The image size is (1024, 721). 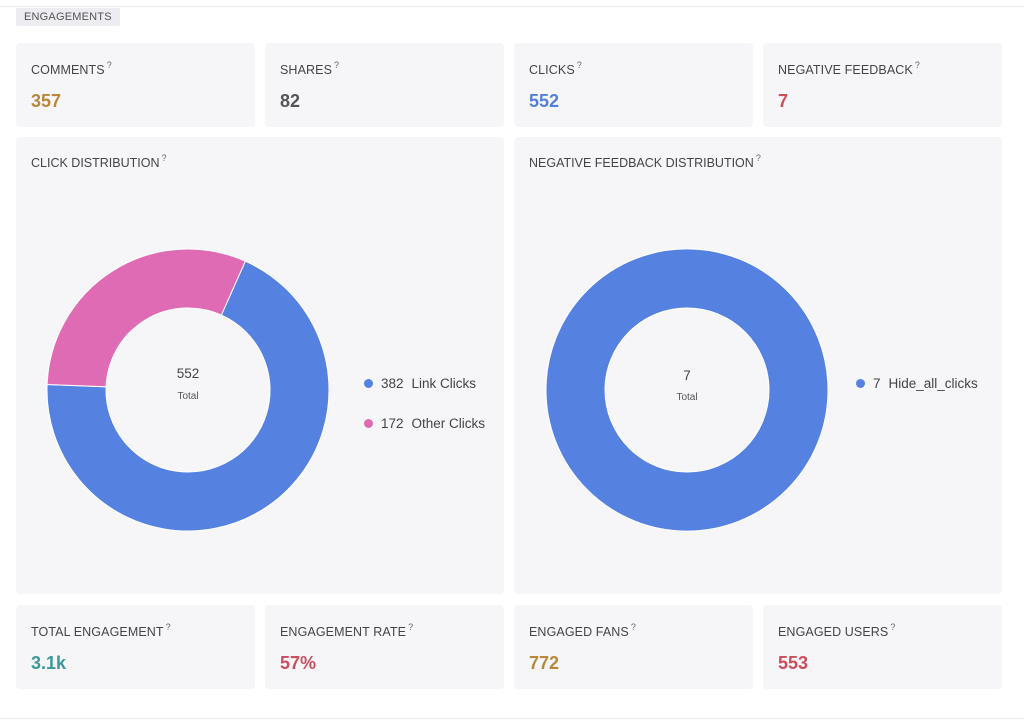 I want to click on donut-center-value: 7, so click(x=687, y=375).